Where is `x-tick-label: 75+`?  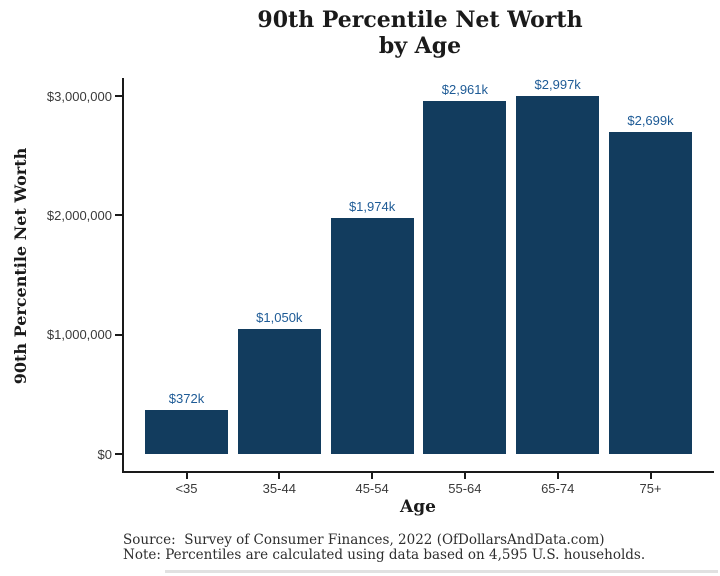 x-tick-label: 75+ is located at coordinates (650, 488).